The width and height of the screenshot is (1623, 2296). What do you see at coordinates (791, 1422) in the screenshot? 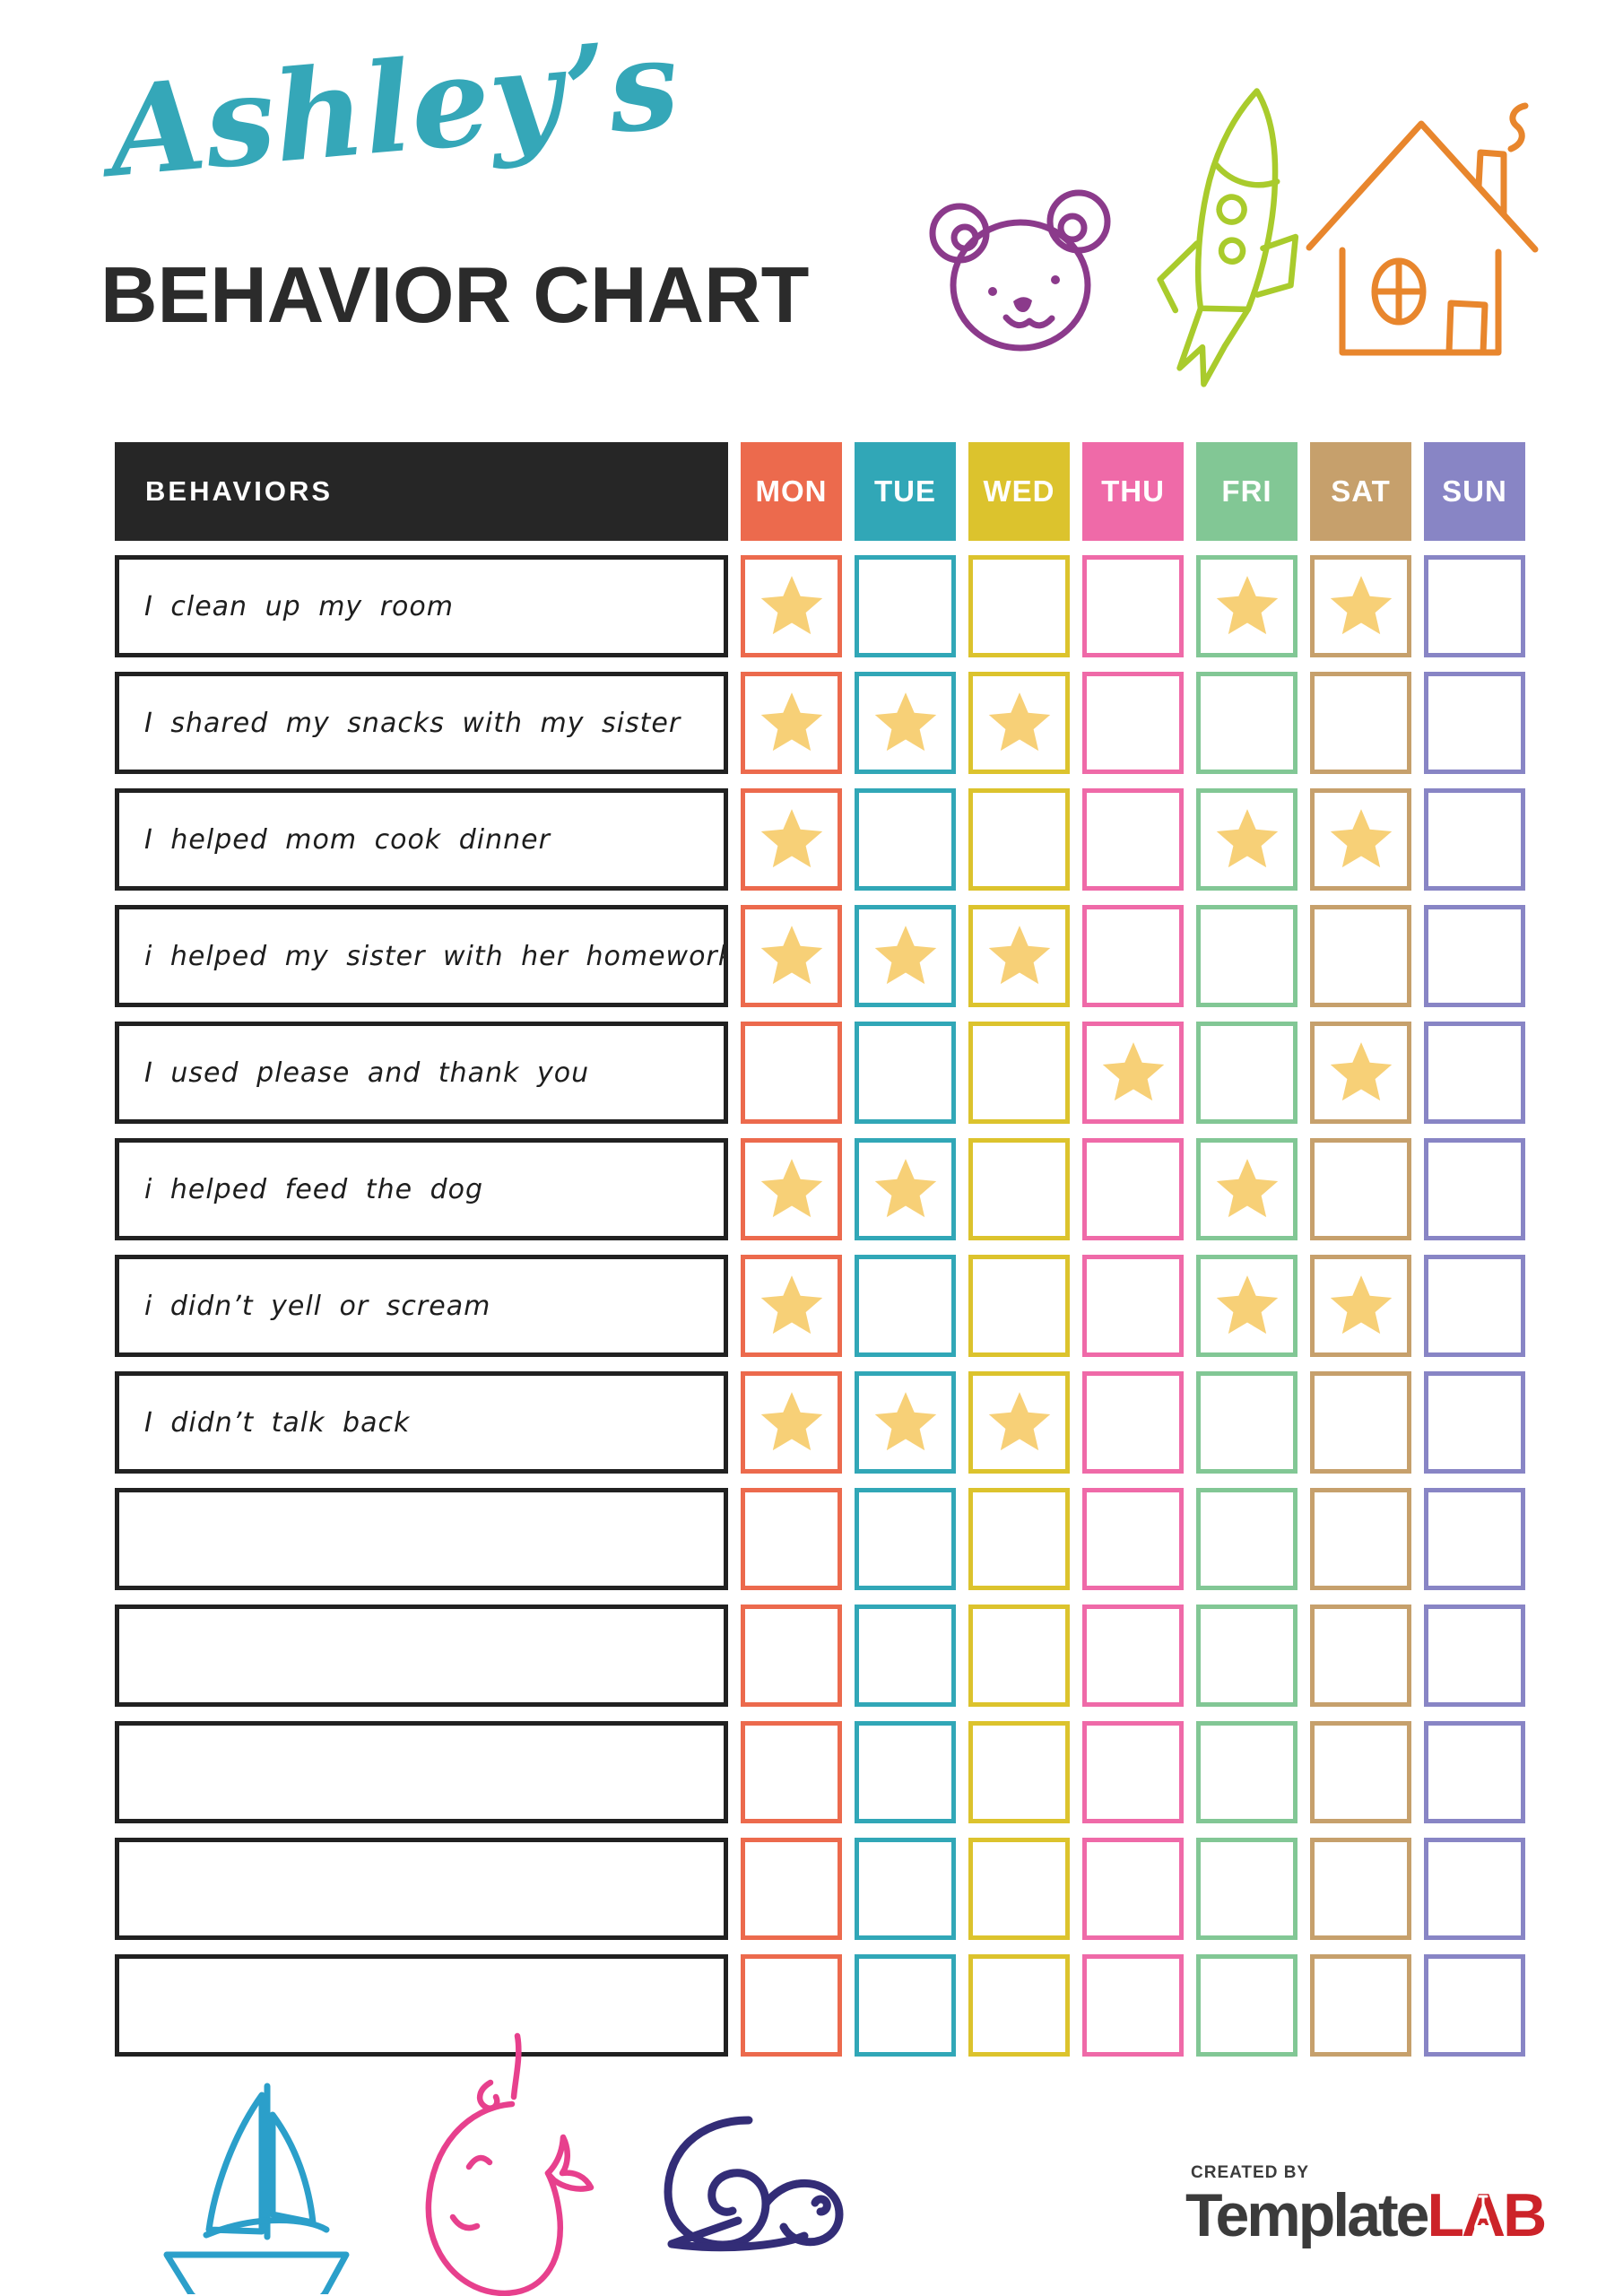
I see `star-cell-7-mon` at bounding box center [791, 1422].